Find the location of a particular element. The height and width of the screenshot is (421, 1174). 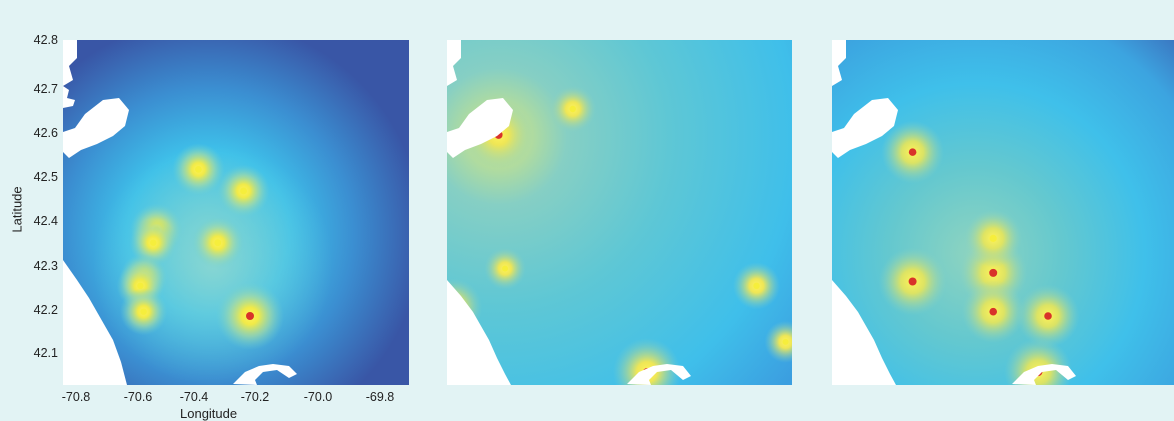

xtick-label: -70.0 is located at coordinates (318, 397).